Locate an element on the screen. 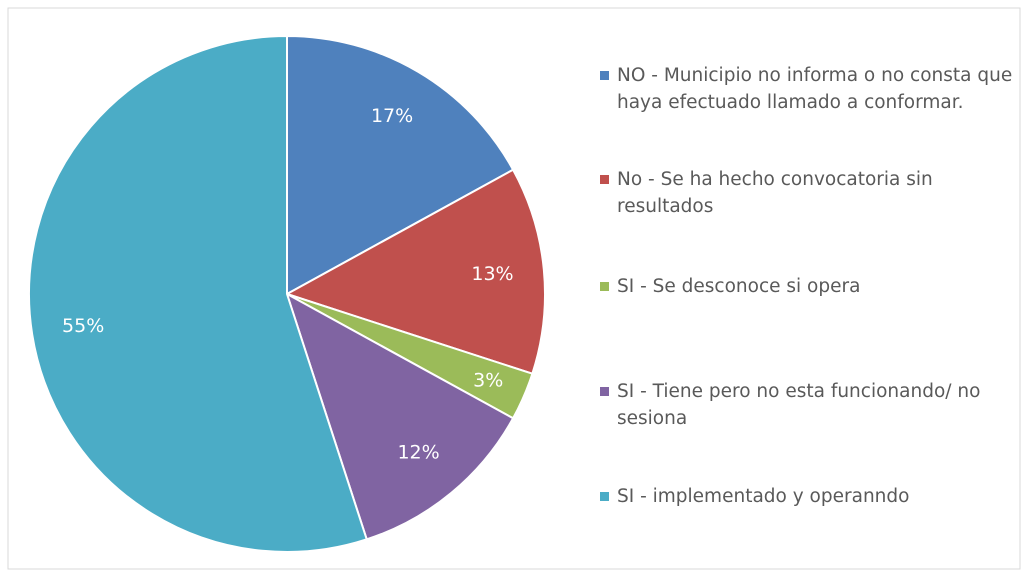 Image resolution: width=1028 pixels, height=577 pixels. data-label: 3% is located at coordinates (488, 381).